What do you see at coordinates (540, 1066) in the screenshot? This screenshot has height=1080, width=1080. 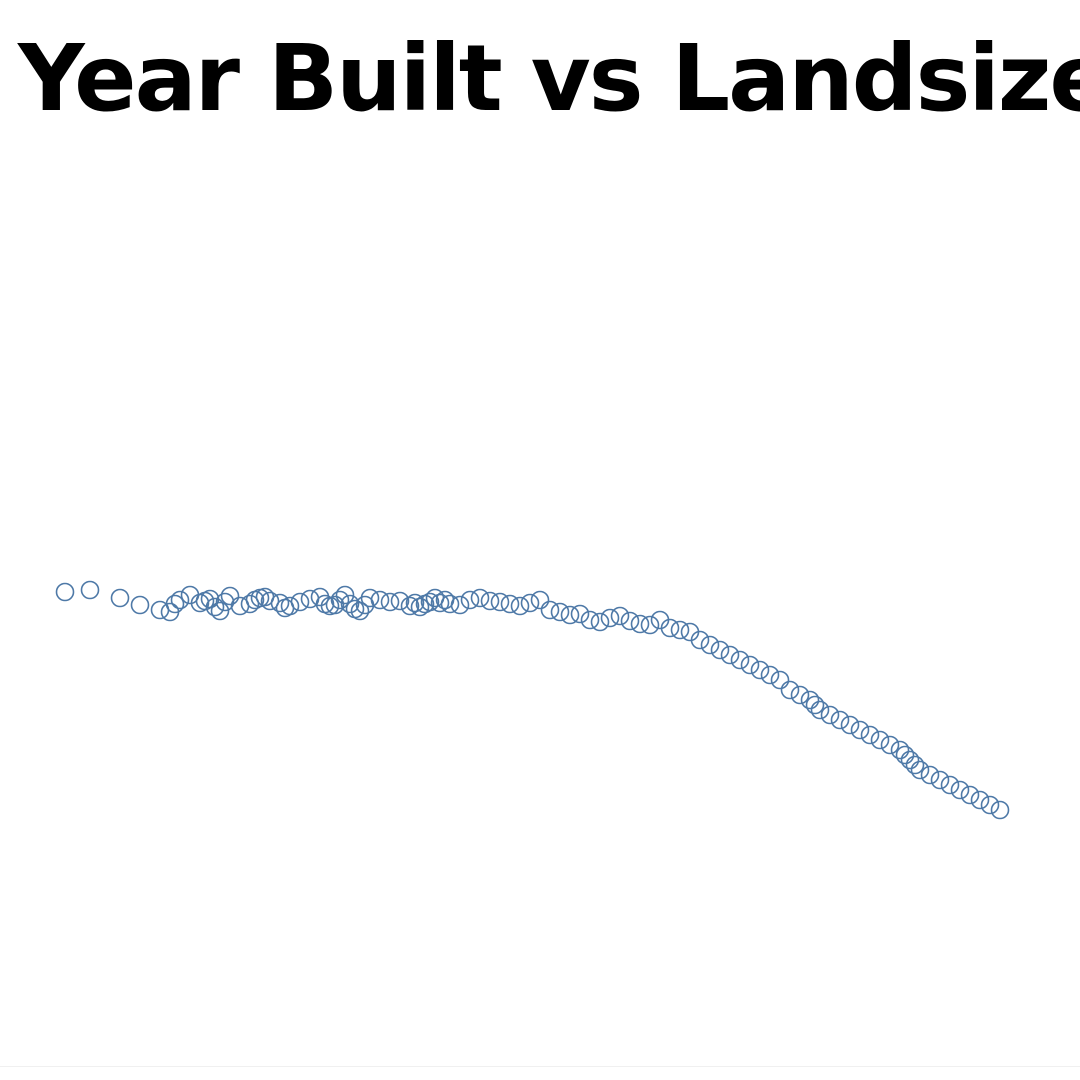 I see `bottom-rule` at bounding box center [540, 1066].